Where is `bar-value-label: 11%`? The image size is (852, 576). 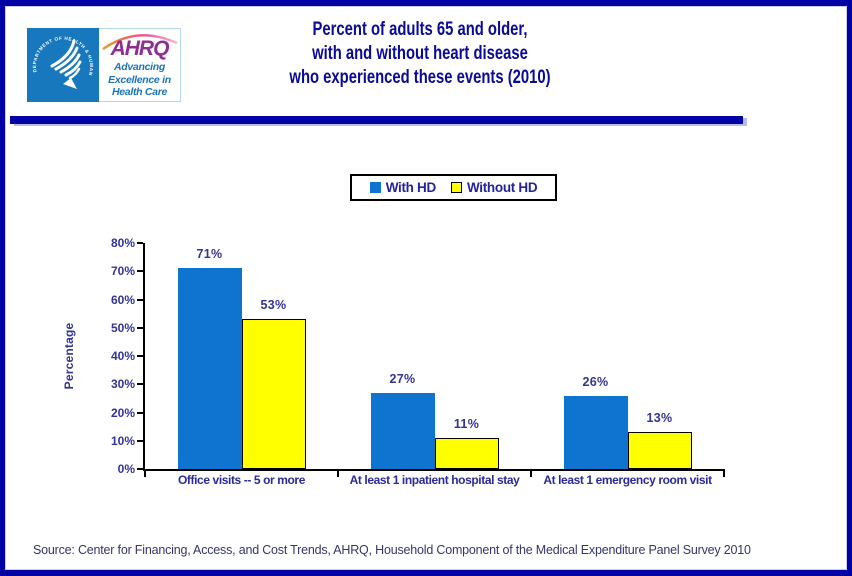 bar-value-label: 11% is located at coordinates (466, 423).